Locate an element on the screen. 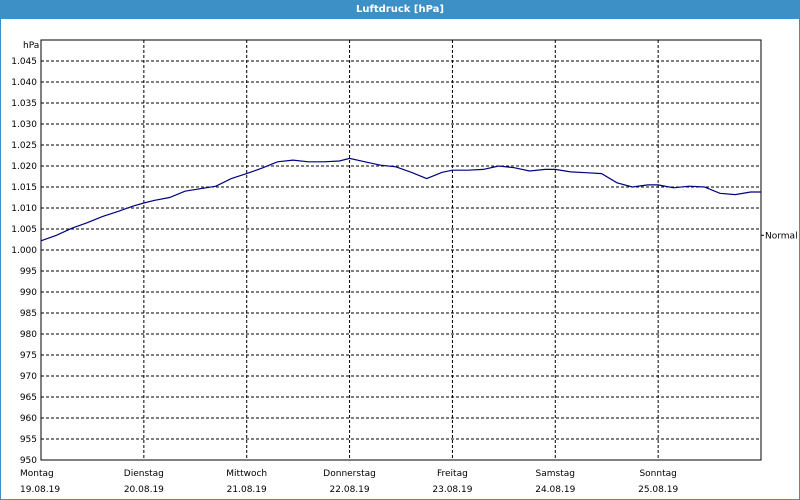 Image resolution: width=800 pixels, height=500 pixels. y-tick-label: 985 is located at coordinates (28, 314).